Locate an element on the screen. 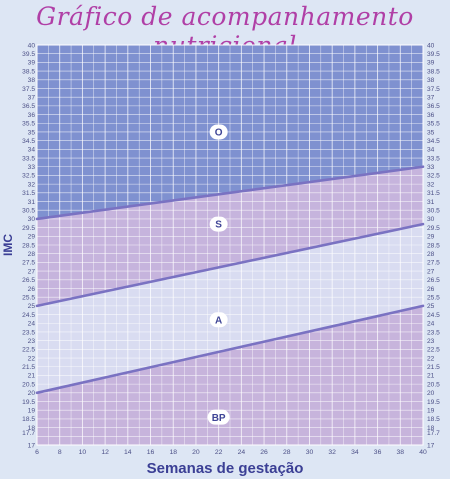 The height and width of the screenshot is (479, 450). y-tick-right: 19.5 is located at coordinates (433, 402).